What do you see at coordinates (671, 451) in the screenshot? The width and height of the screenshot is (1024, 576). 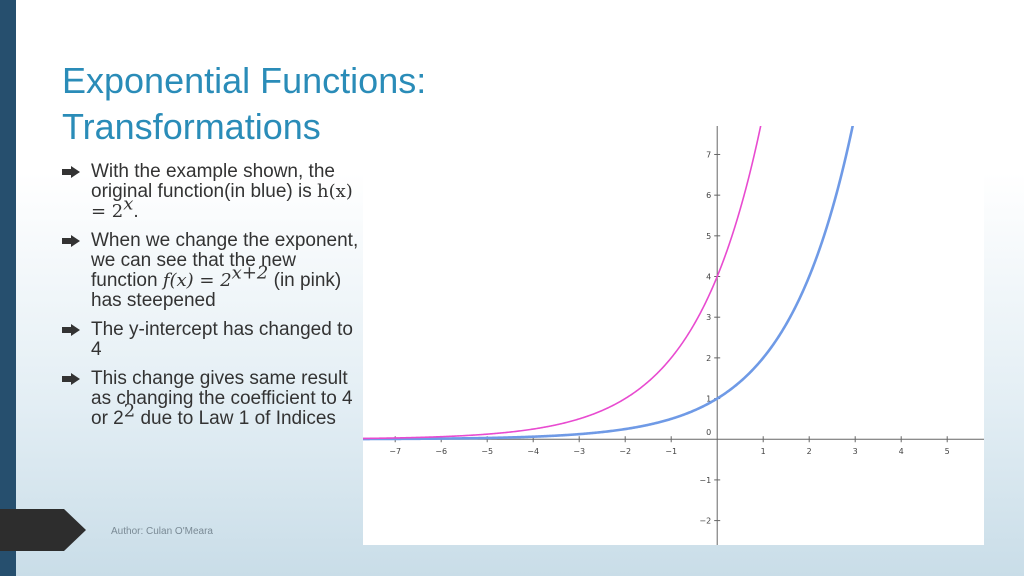 I see `x-tick-label: −1` at bounding box center [671, 451].